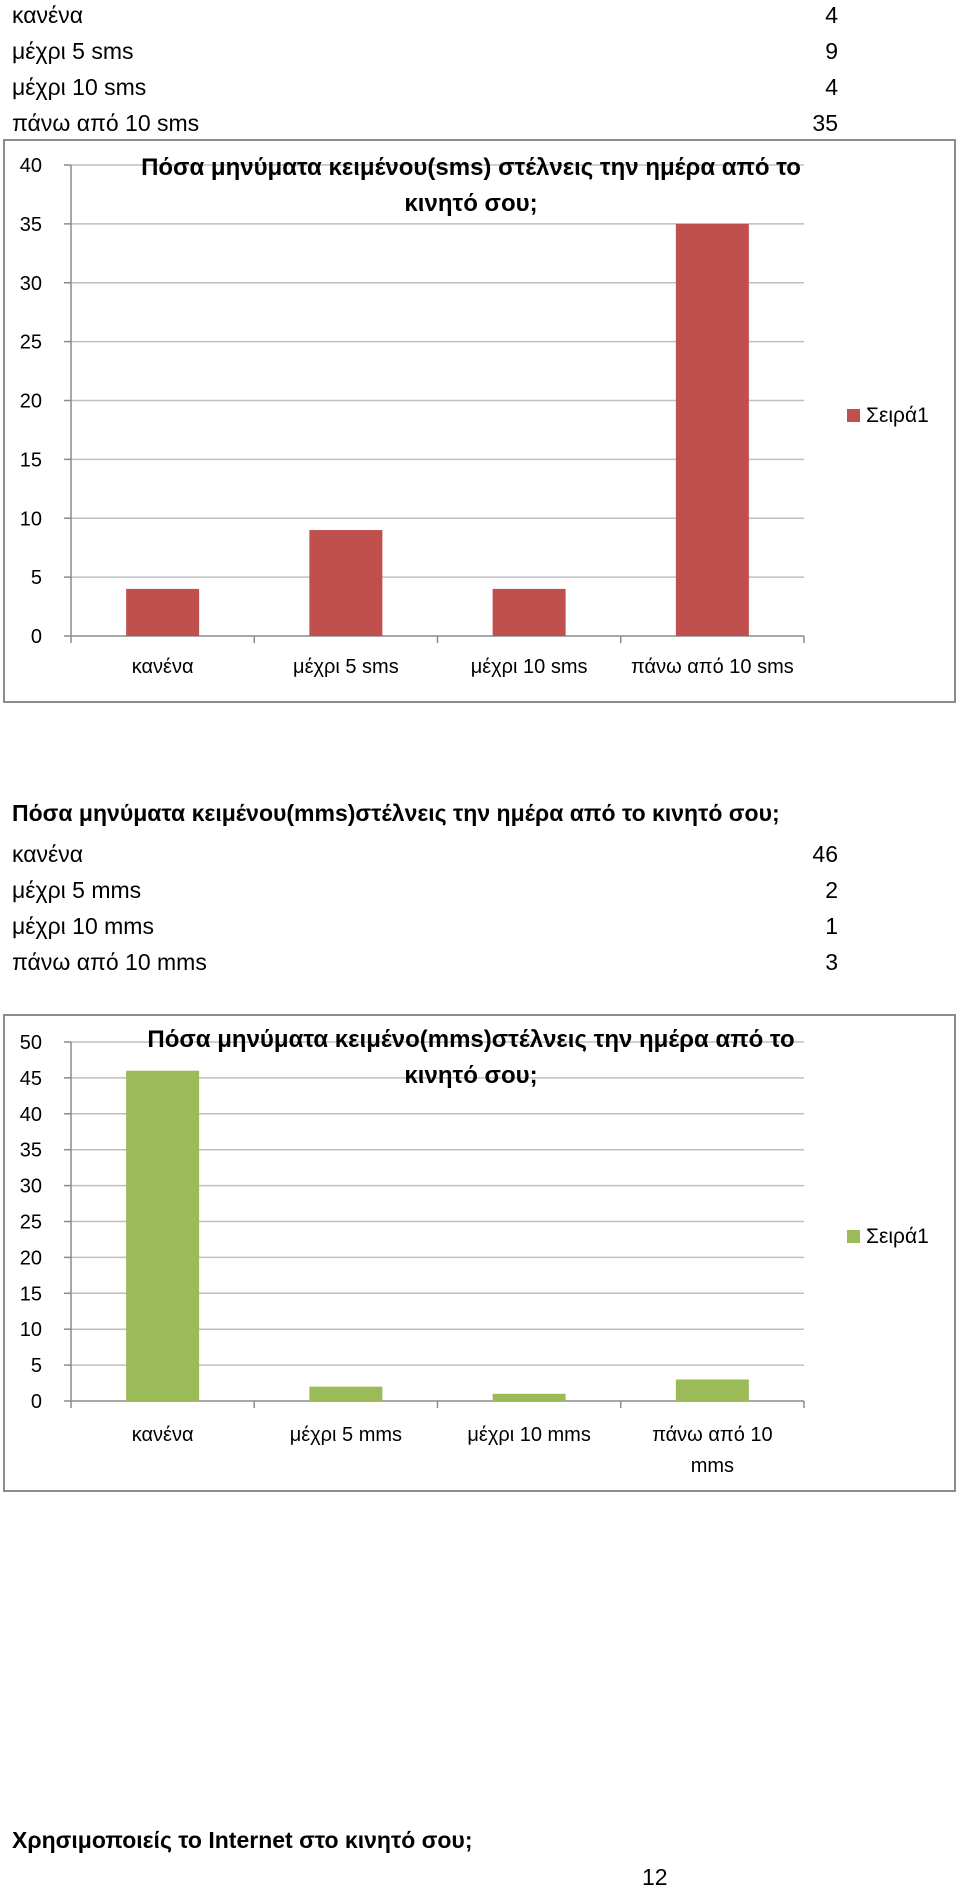  What do you see at coordinates (425, 123) in the screenshot?
I see `sms-row: πάνω από 10 sms 35` at bounding box center [425, 123].